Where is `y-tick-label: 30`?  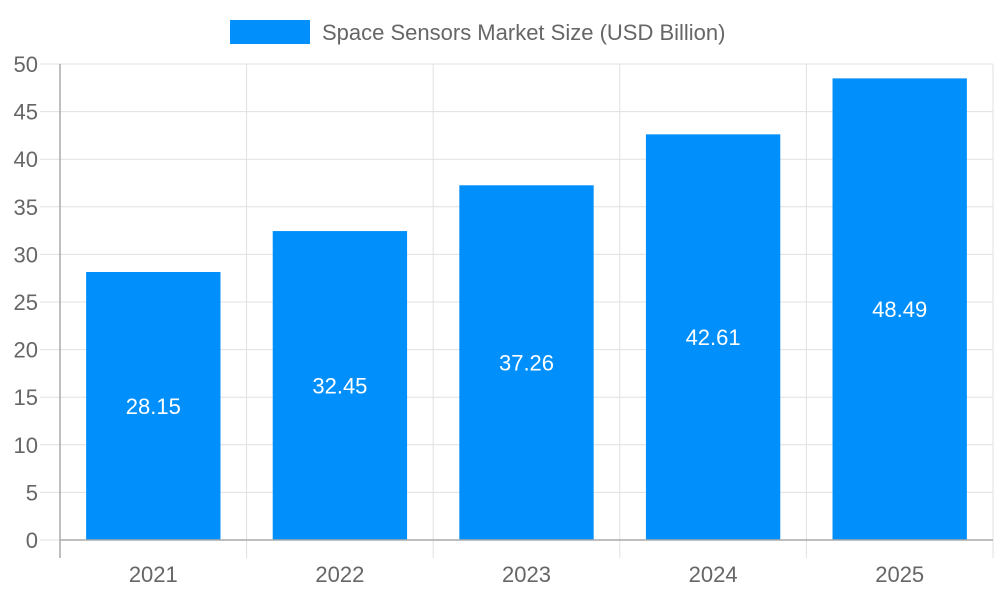
y-tick-label: 30 is located at coordinates (26, 254).